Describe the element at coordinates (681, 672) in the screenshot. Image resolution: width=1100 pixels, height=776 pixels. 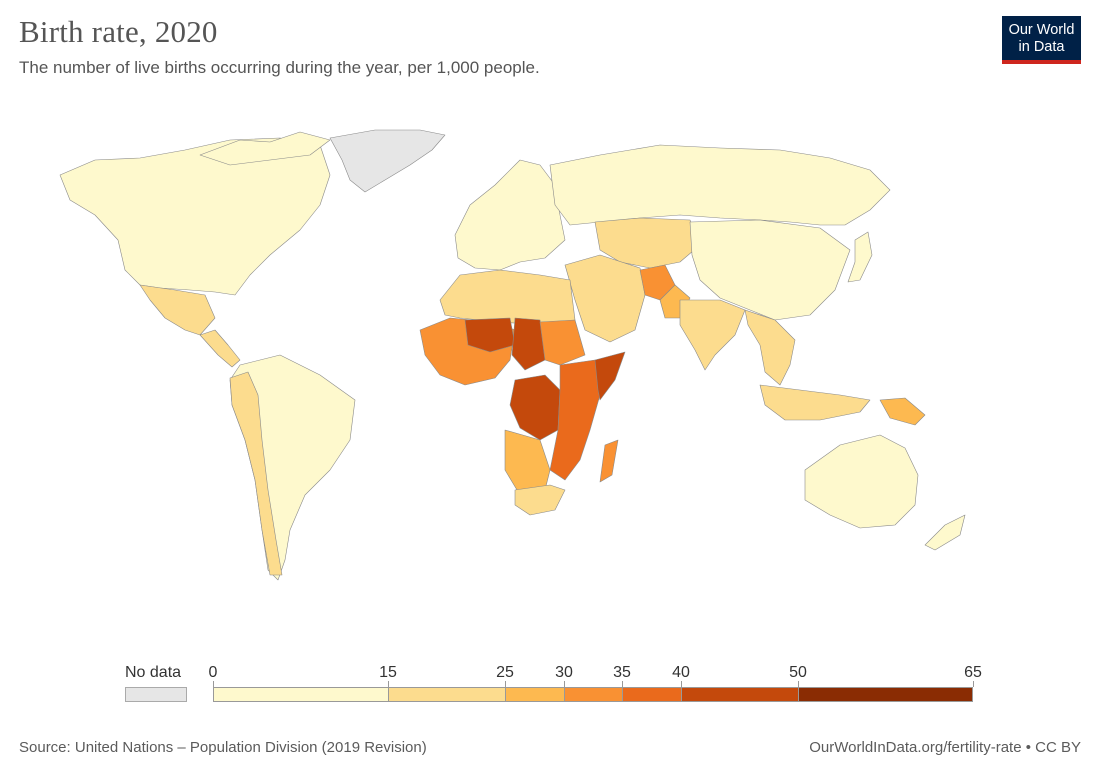
I see `legend-tick-label-40: 40` at that location.